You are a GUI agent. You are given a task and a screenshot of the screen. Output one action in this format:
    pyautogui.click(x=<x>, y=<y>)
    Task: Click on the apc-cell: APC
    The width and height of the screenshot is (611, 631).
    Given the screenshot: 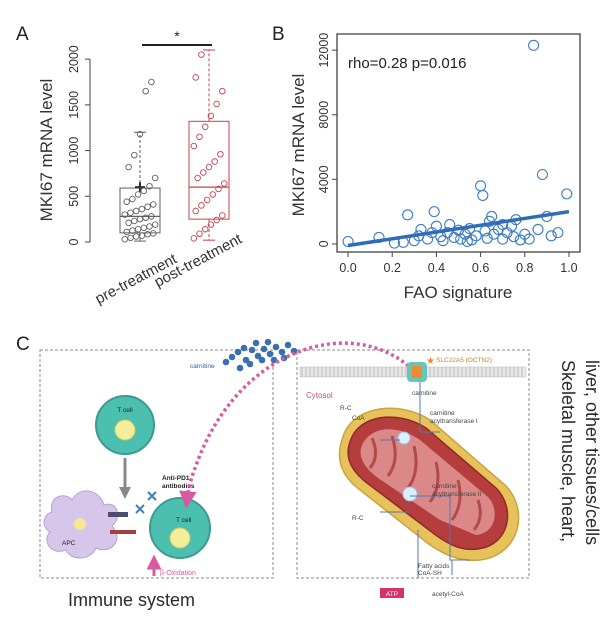 What is the action you would take?
    pyautogui.click(x=81, y=524)
    